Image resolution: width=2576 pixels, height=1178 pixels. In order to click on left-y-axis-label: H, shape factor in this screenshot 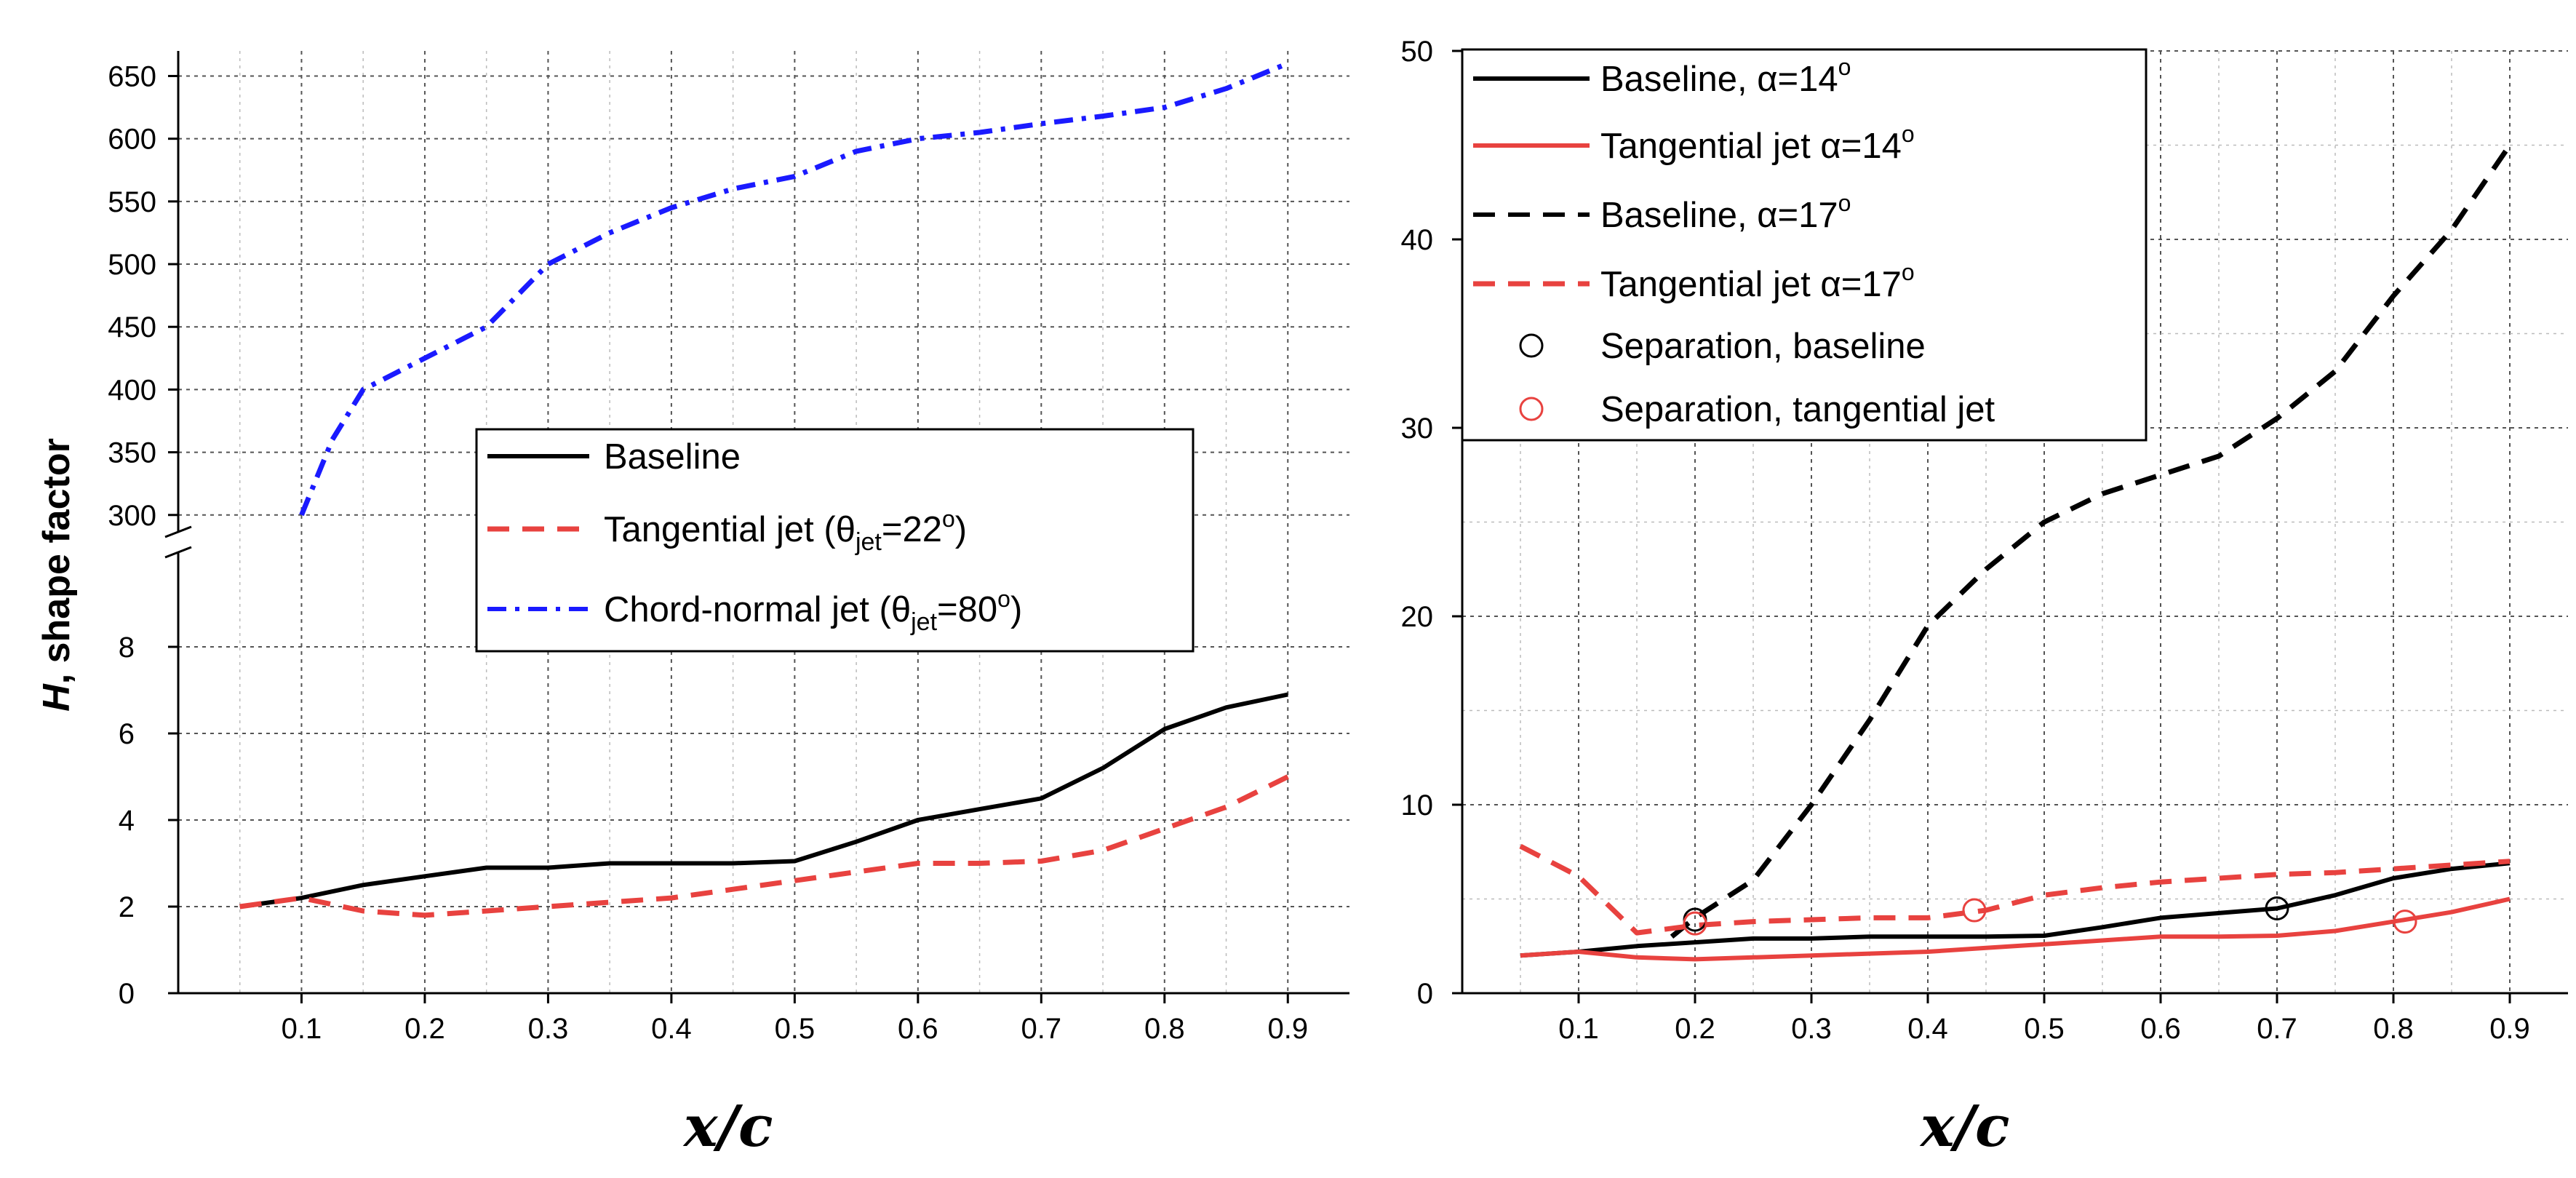, I will do `click(57, 575)`.